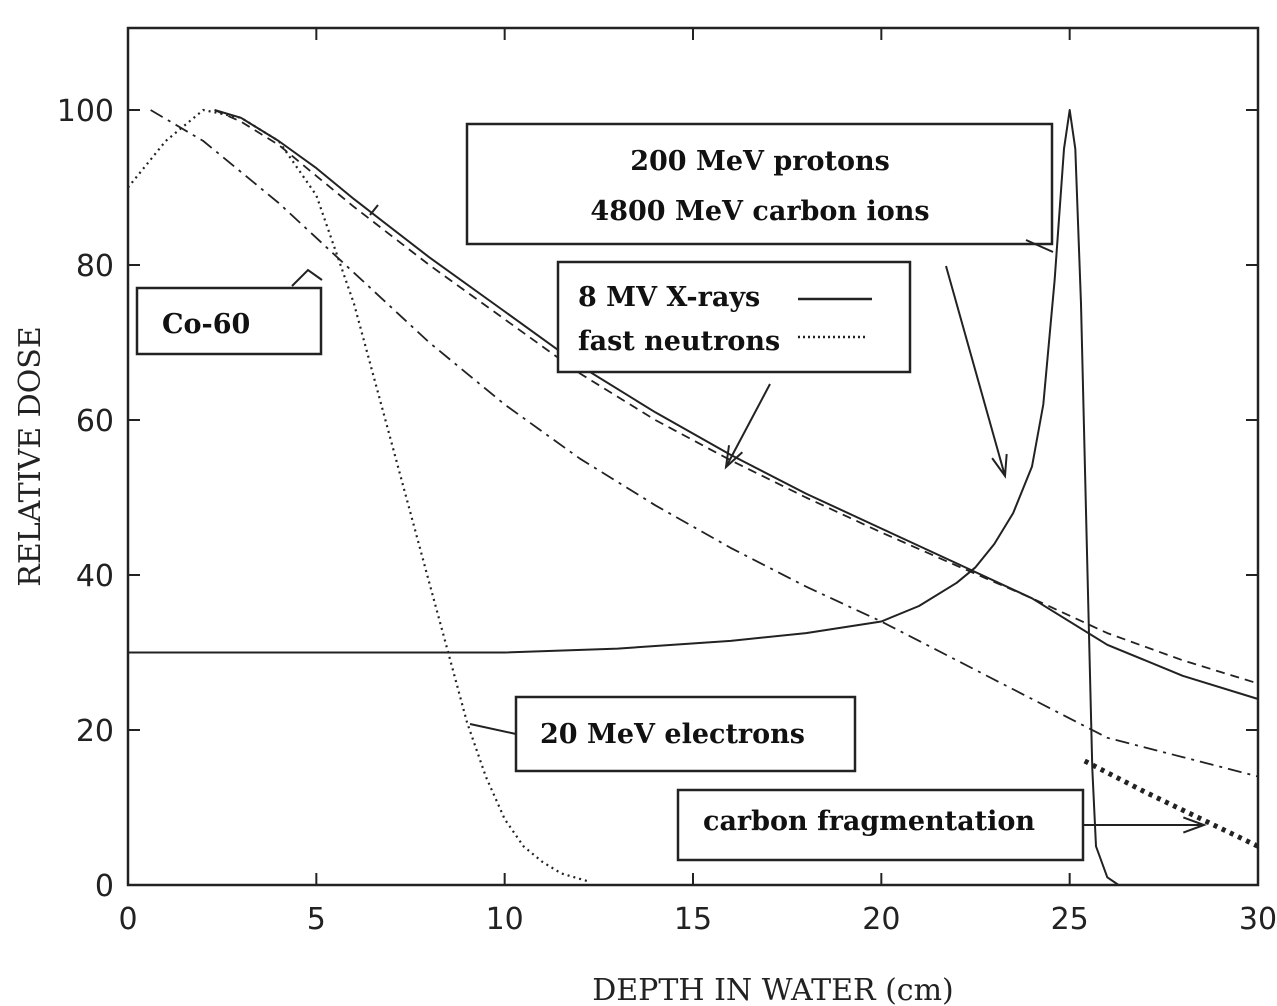 This screenshot has width=1277, height=1006. I want to click on annotation-protons-line2: 4800 MeV carbon ions, so click(759, 211).